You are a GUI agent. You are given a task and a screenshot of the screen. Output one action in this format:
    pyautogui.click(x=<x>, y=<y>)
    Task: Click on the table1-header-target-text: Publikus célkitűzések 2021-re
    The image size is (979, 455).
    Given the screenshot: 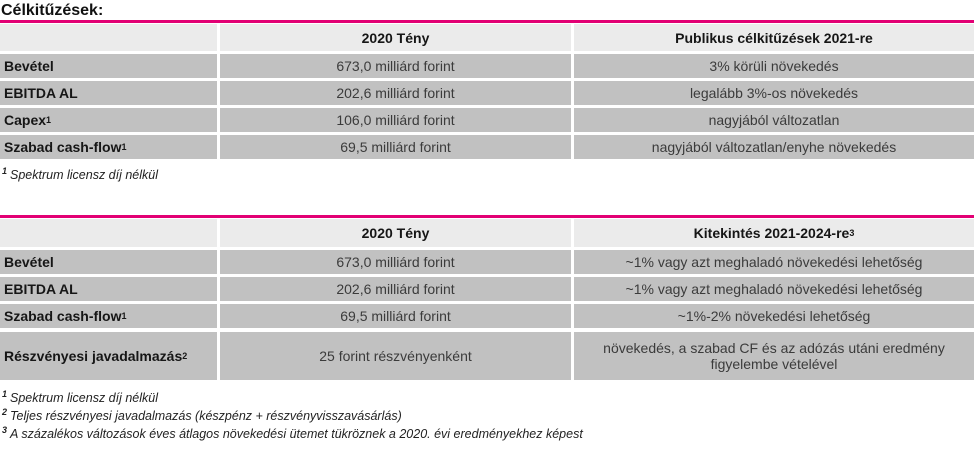 What is the action you would take?
    pyautogui.click(x=774, y=37)
    